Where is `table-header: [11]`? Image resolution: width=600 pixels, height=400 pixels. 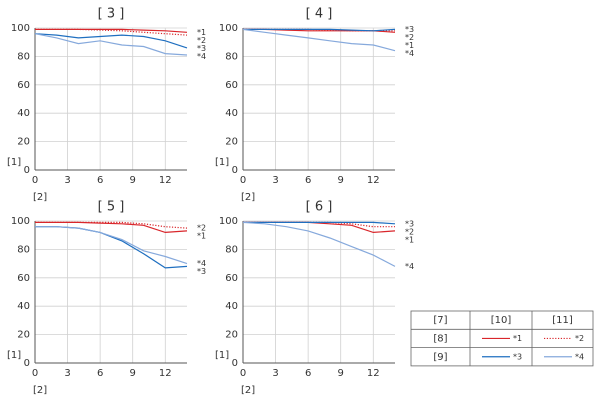
table-header: [11] is located at coordinates (562, 320).